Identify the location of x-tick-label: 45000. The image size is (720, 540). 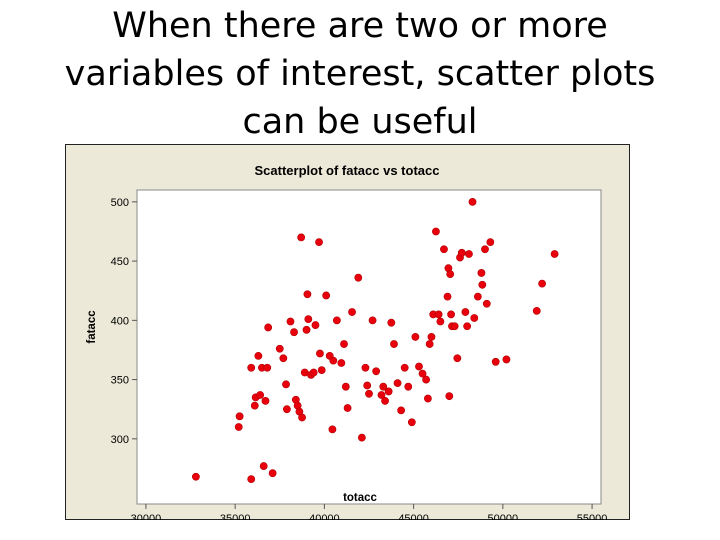
(413, 516).